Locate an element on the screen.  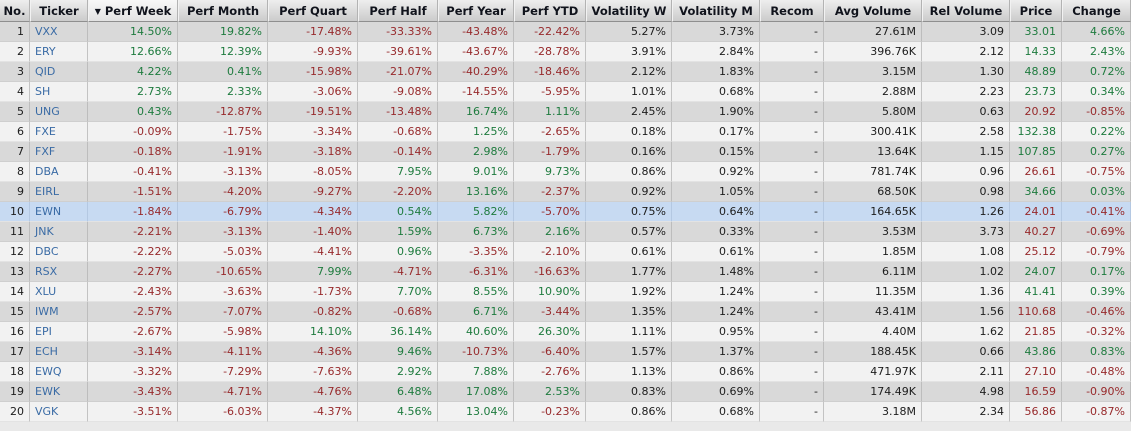
ticker-link: ECH is located at coordinates (46, 351).